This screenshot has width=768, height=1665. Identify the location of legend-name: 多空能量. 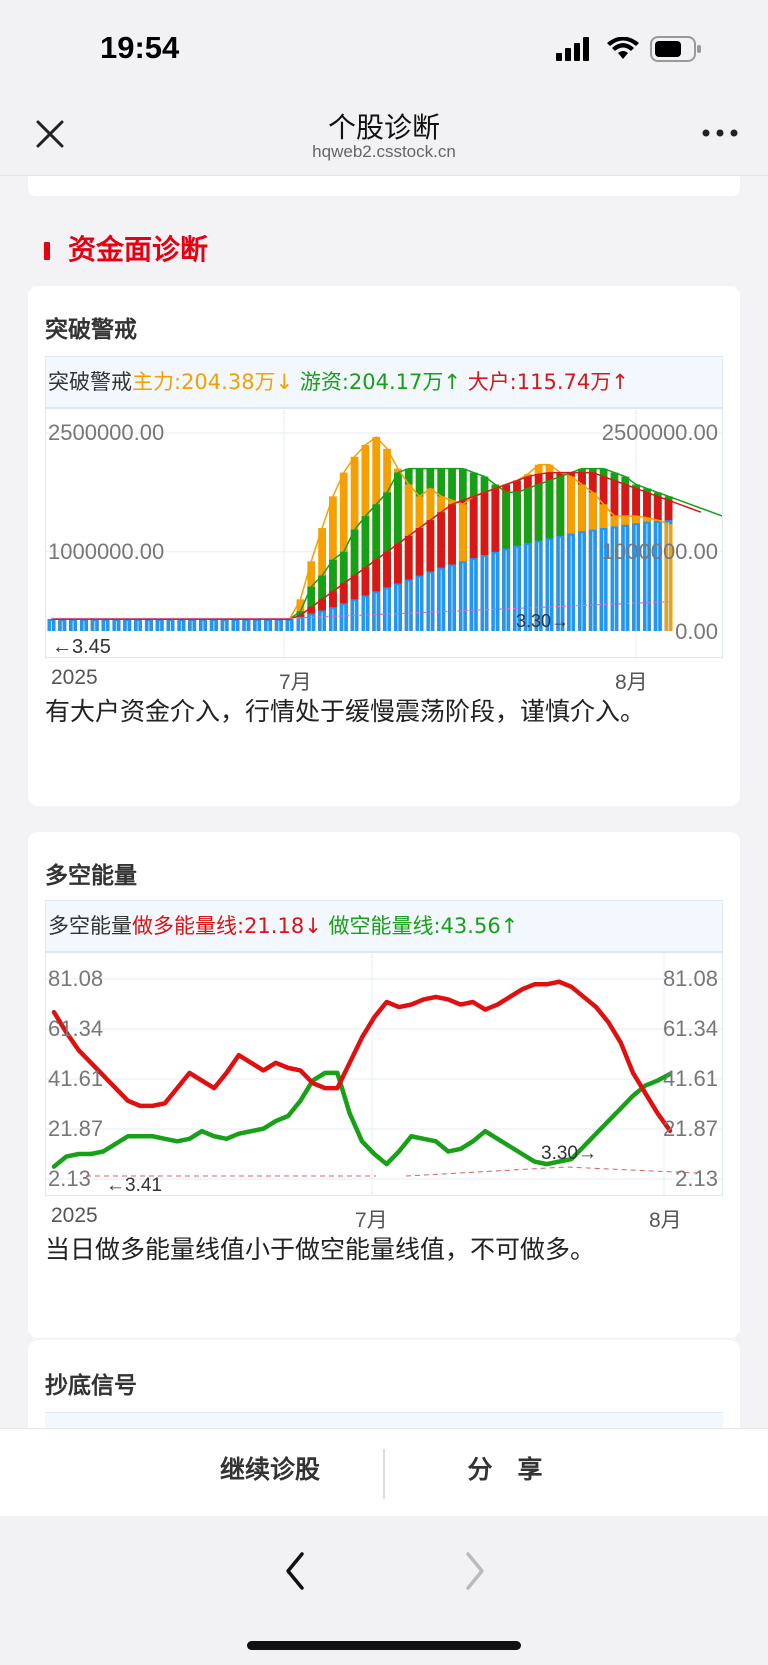
(90, 926).